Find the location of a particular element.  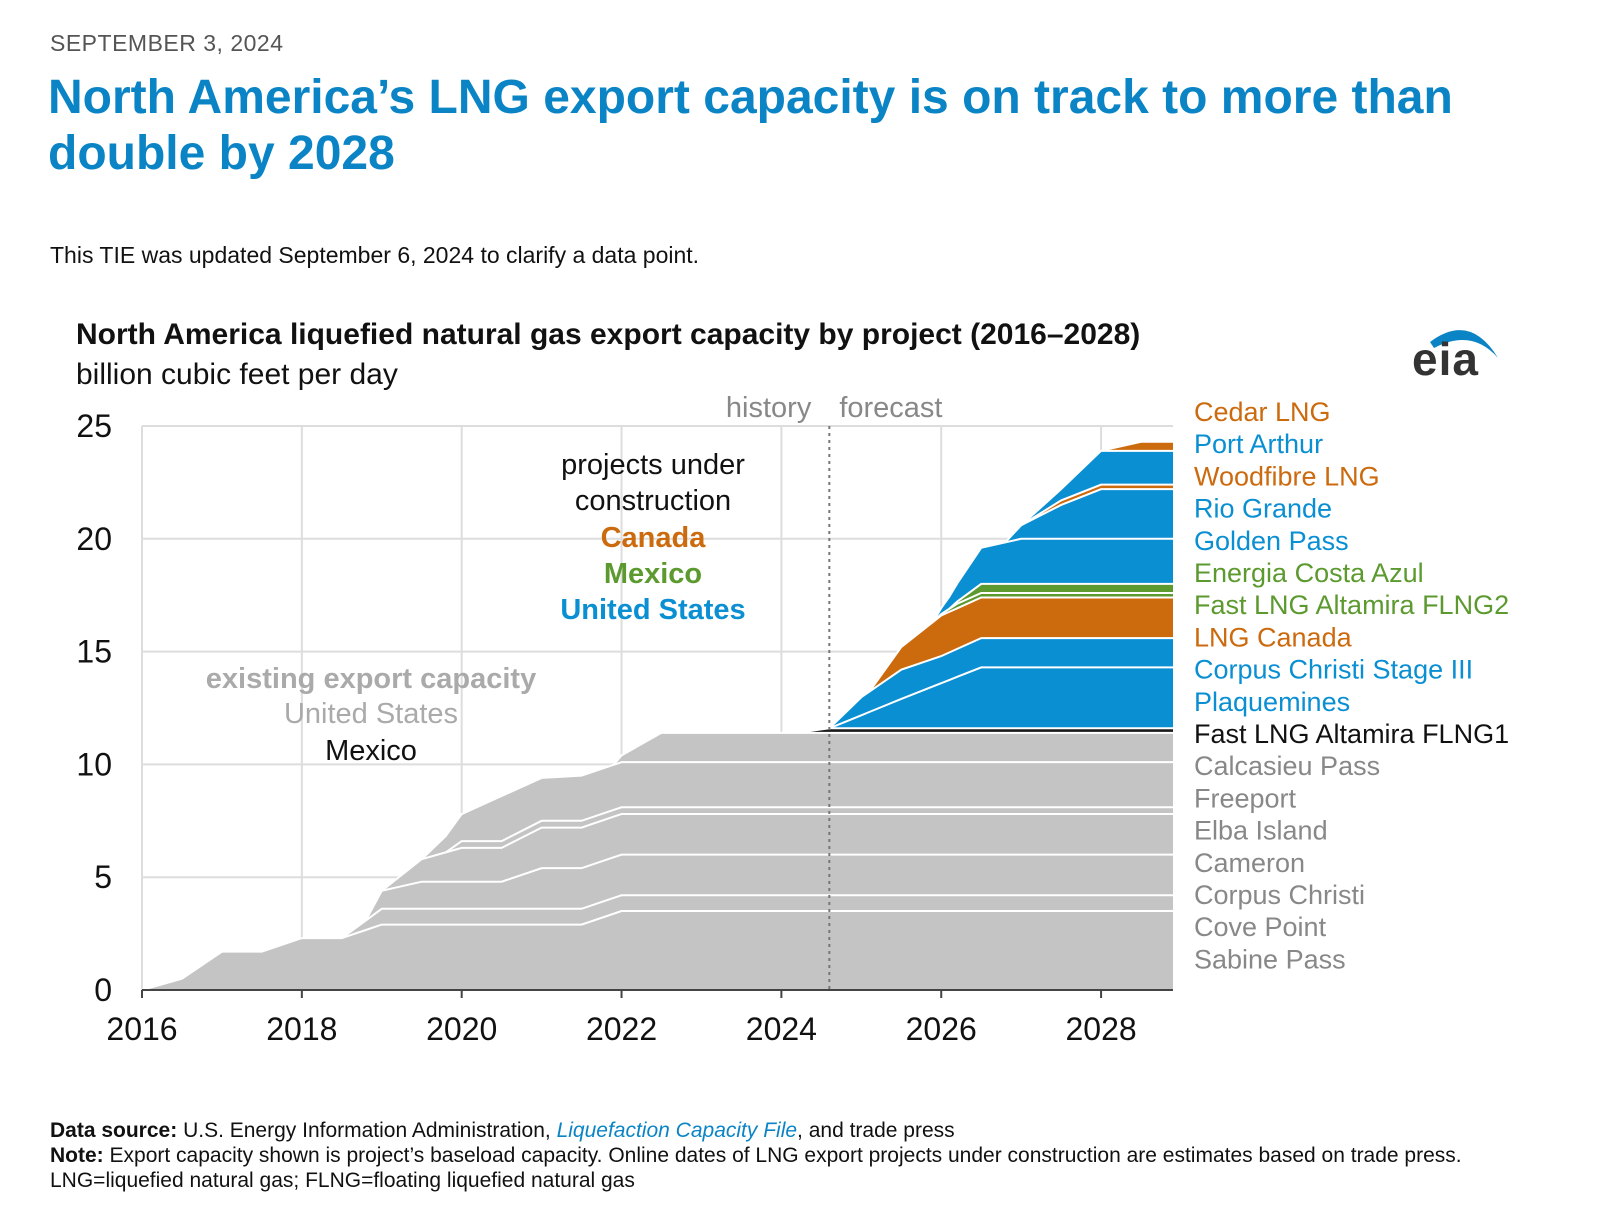

y-tick-label: 20 is located at coordinates (94, 539).